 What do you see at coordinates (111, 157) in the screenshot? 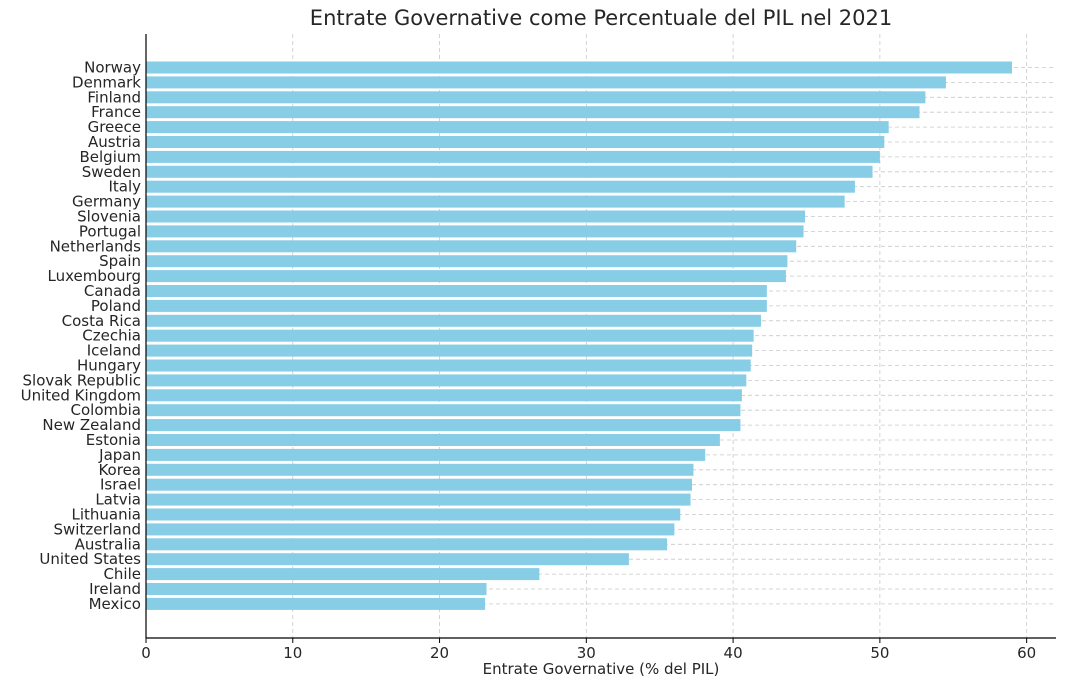
I see `y-tick-label: Belgium` at bounding box center [111, 157].